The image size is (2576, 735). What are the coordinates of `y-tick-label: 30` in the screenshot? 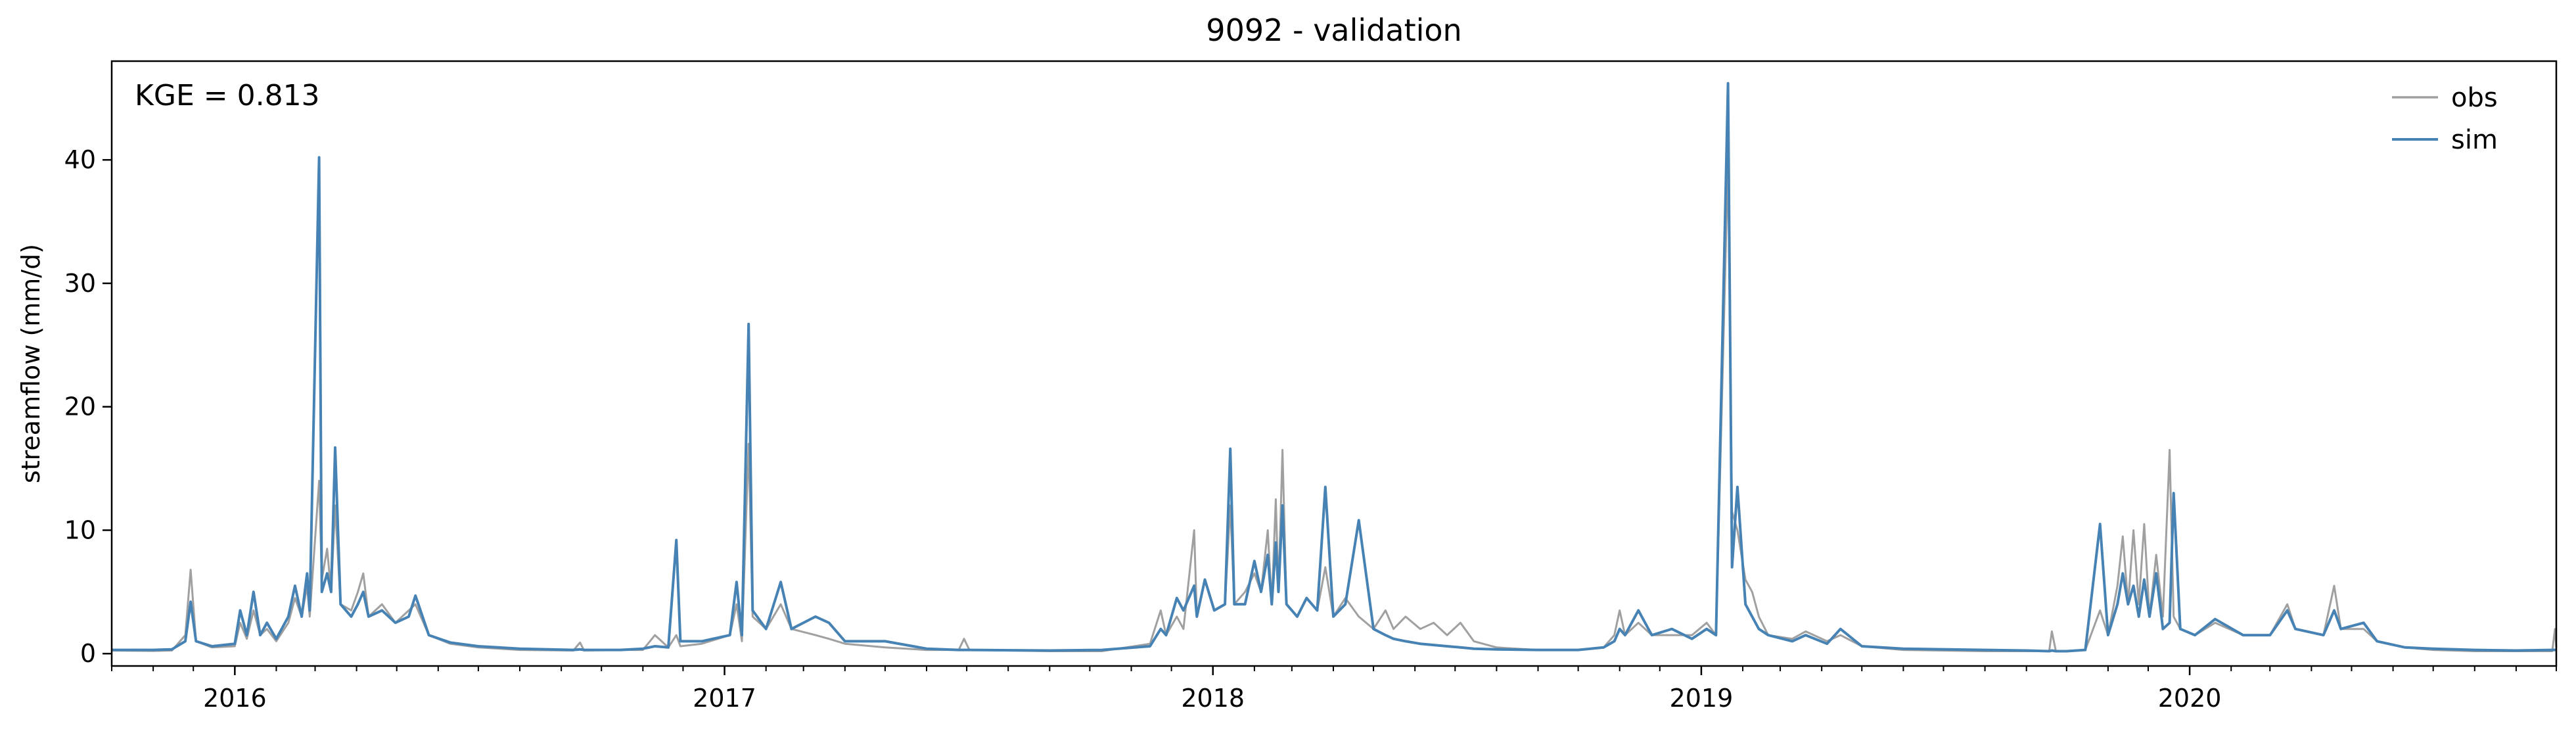 It's located at (80, 283).